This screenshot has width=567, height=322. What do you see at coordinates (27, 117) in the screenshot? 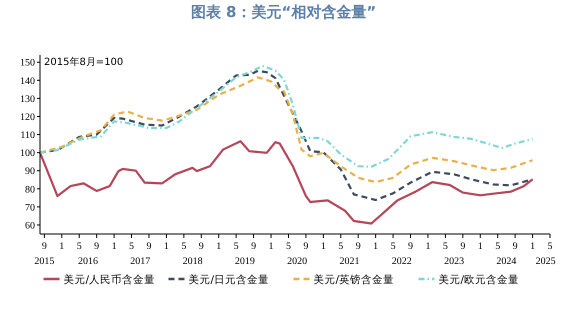
I see `ytick: 120` at bounding box center [27, 117].